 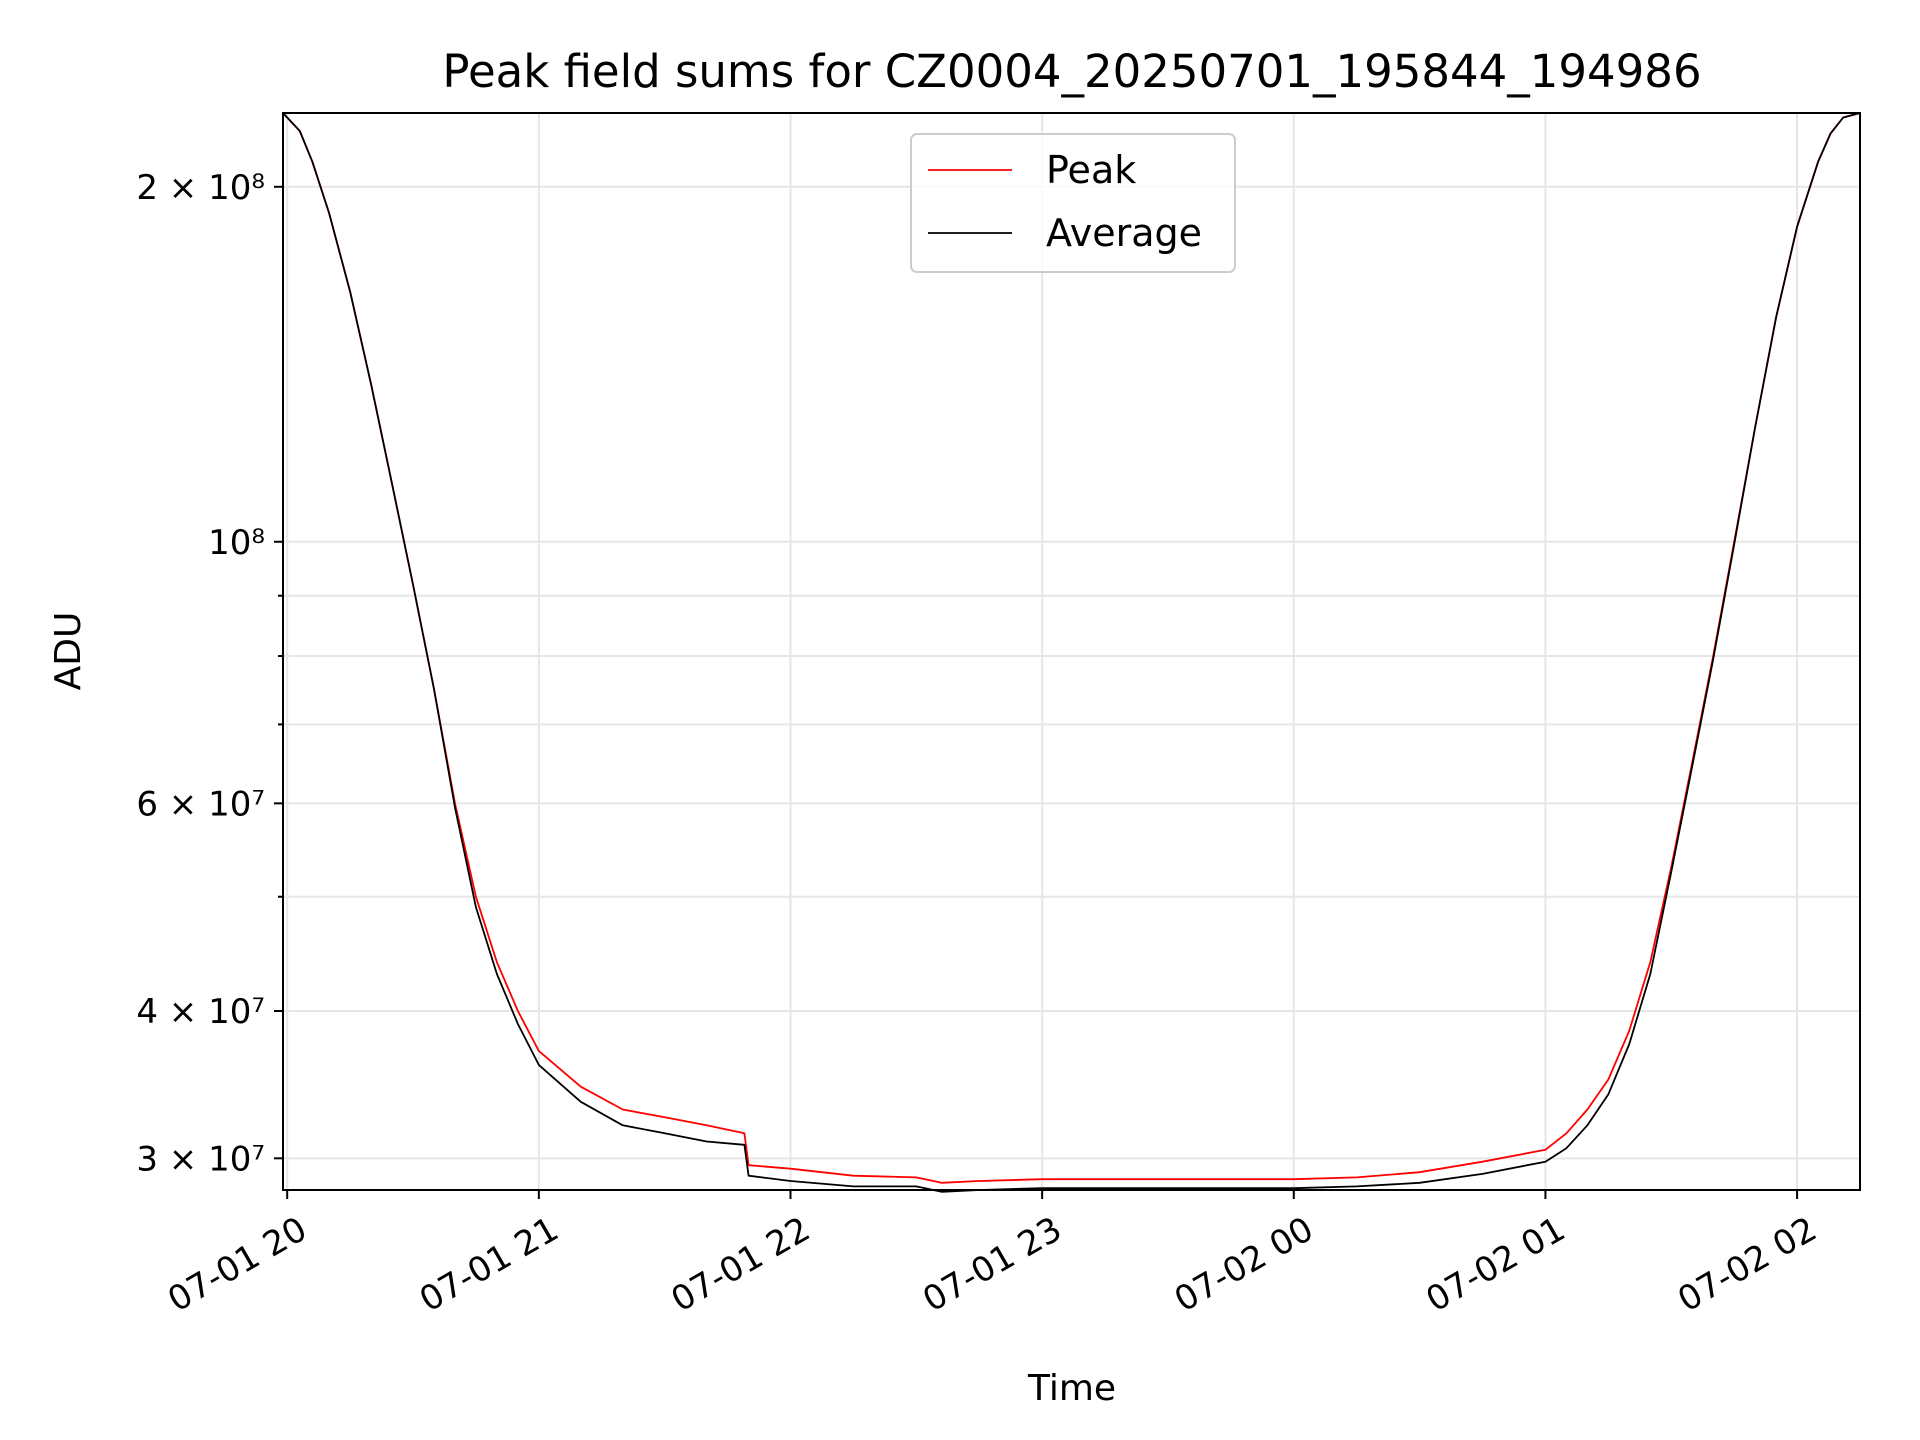 I want to click on legend: Peak Average, so click(x=1073, y=203).